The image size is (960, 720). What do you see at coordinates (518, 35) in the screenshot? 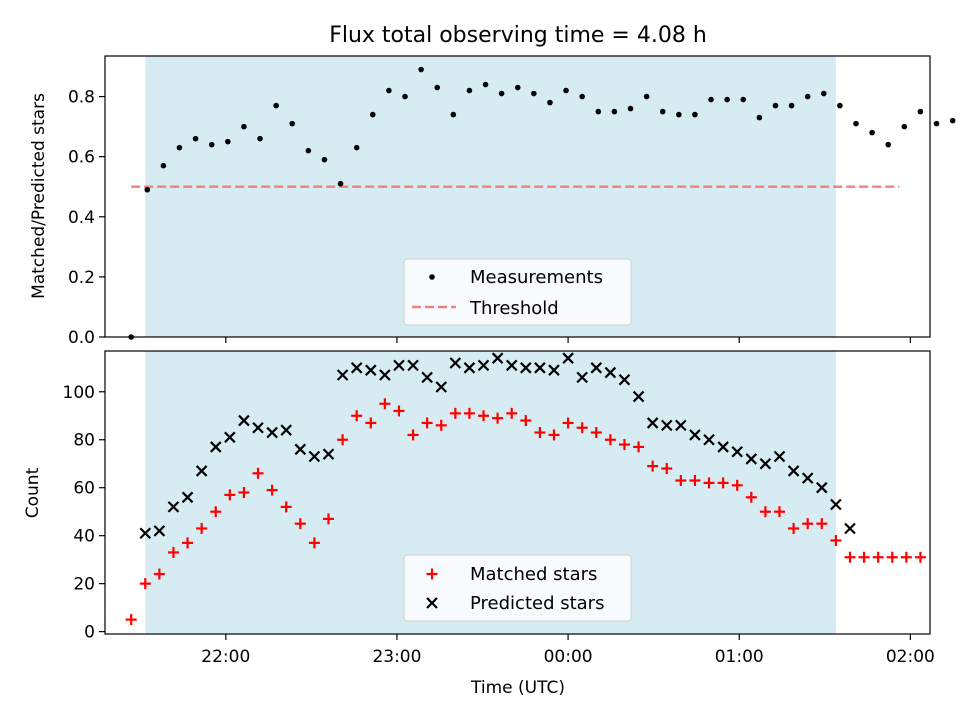
I see `chart-title: Flux total observing time = 4.08 h` at bounding box center [518, 35].